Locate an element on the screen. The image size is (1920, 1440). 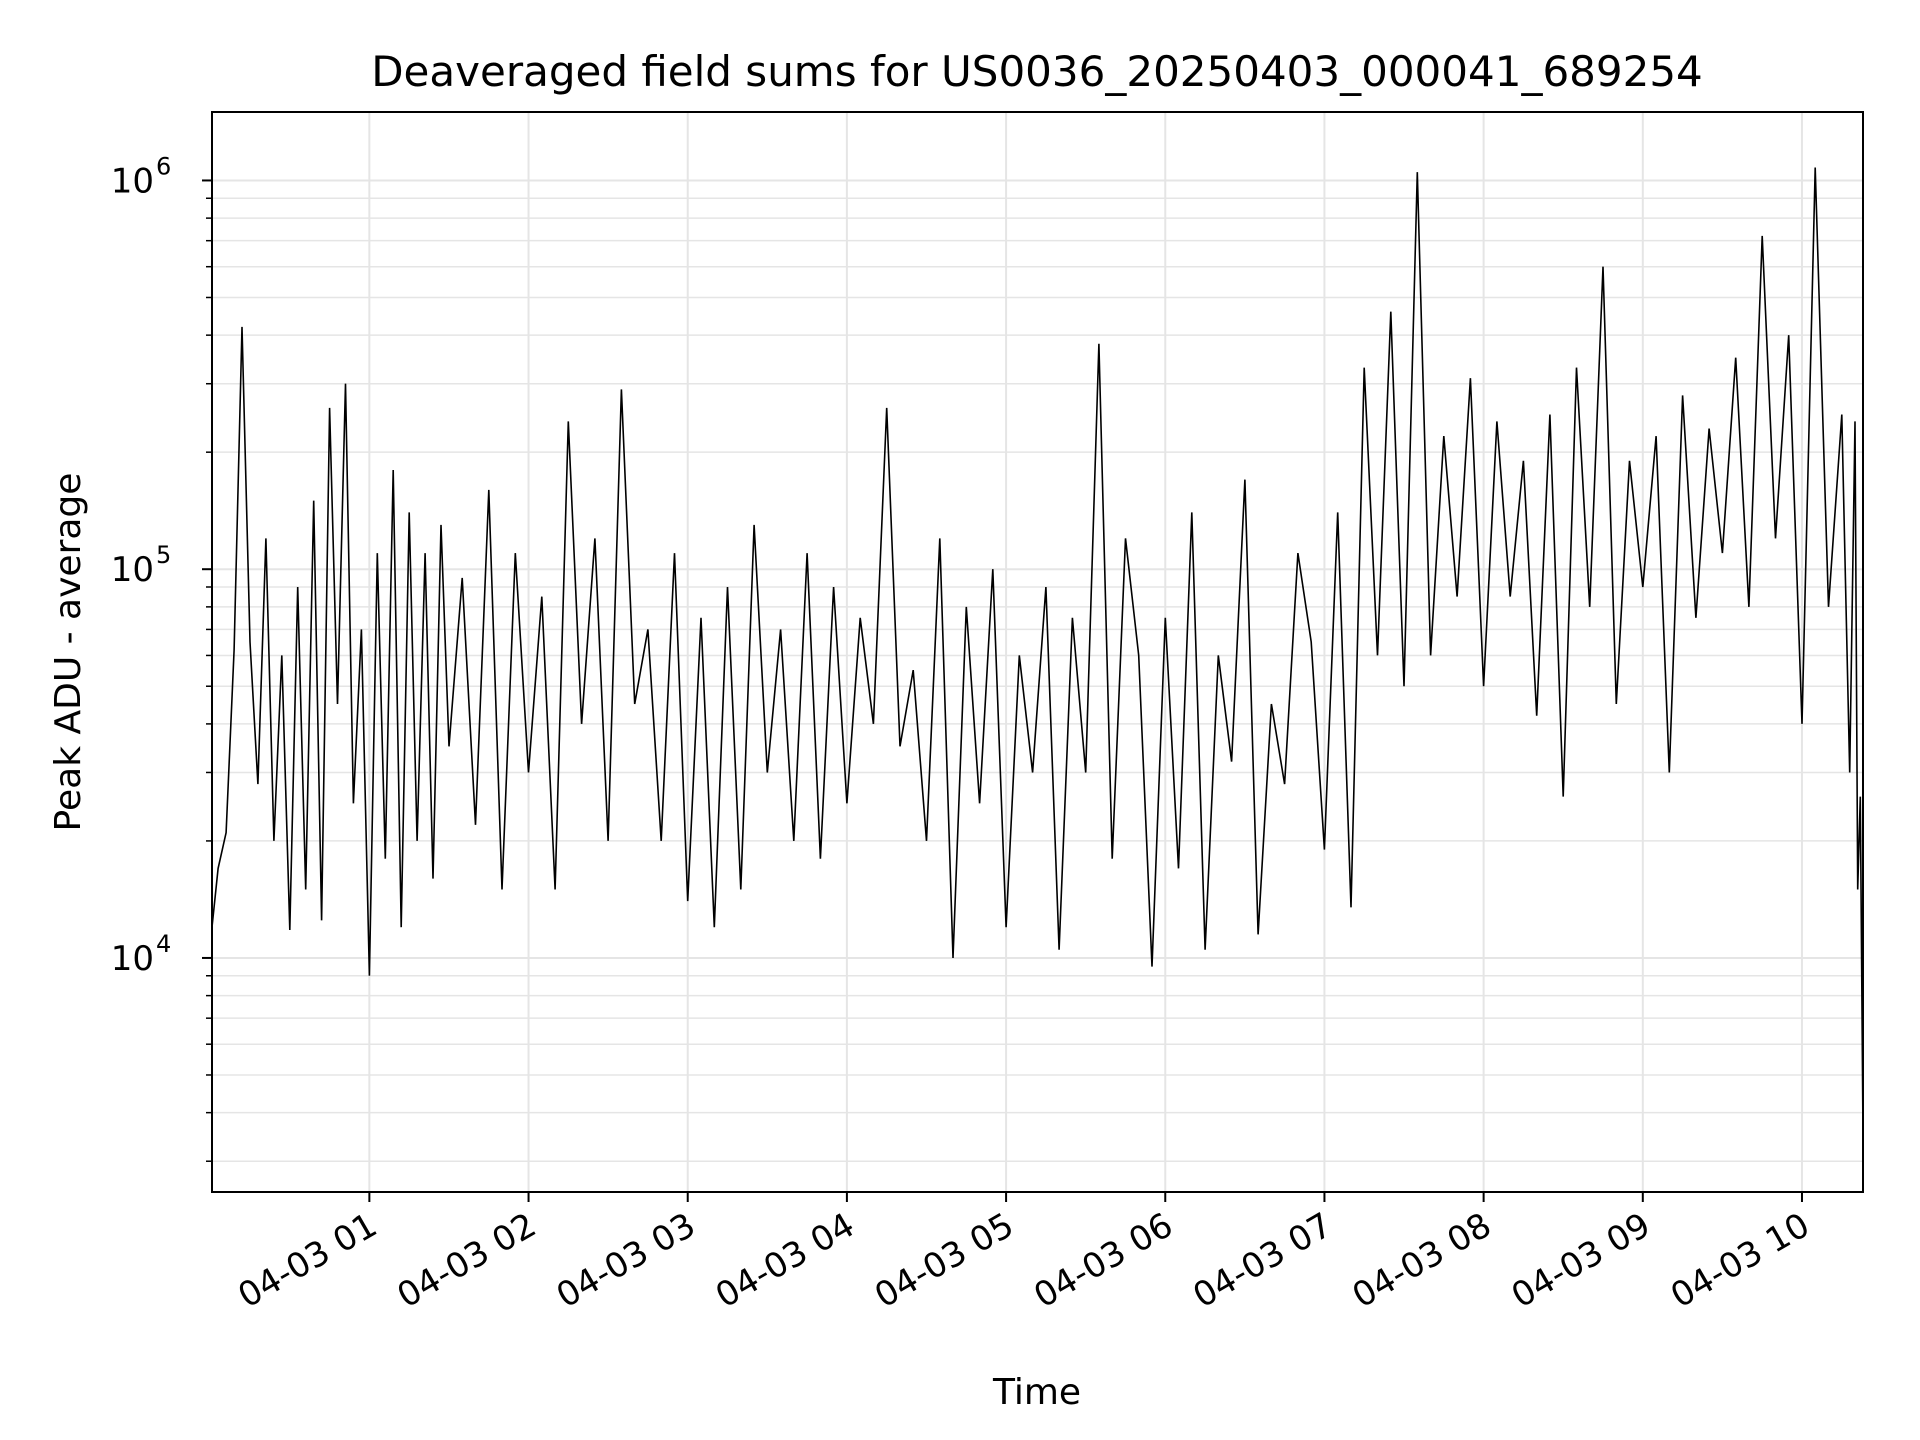
y-tick-exponent: 6 is located at coordinates (163, 166).